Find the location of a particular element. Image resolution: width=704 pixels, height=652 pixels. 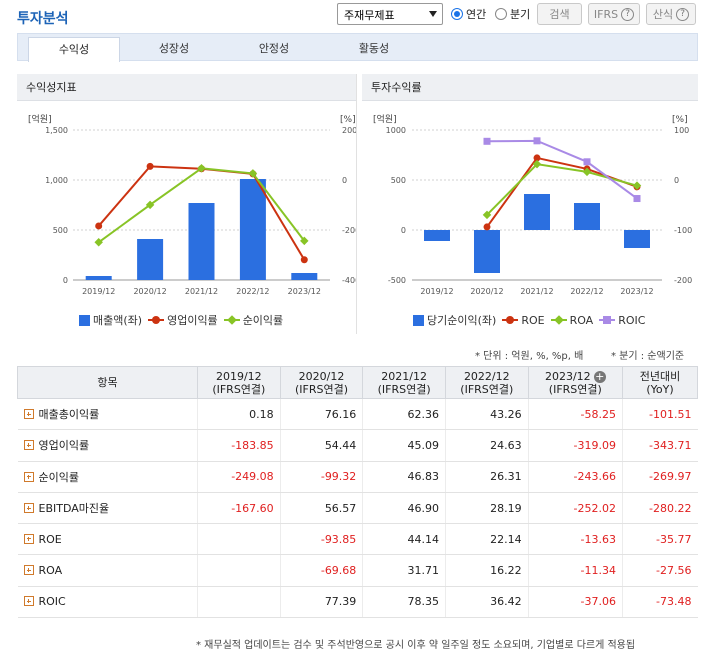

radio-quarter: 분기 is located at coordinates (512, 14).